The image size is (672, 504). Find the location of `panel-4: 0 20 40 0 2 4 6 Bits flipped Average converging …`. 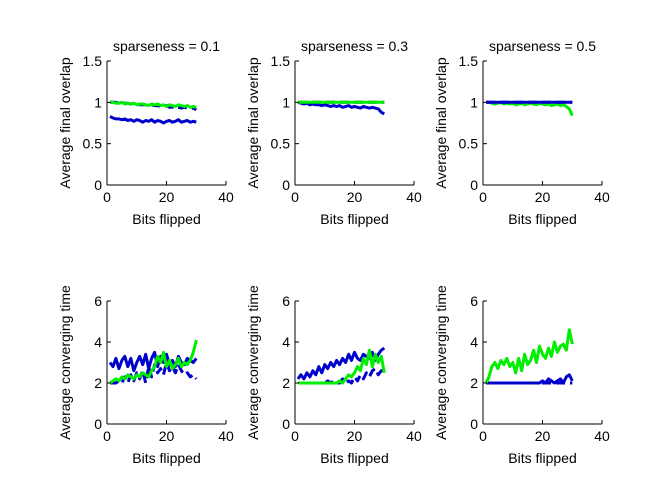

panel-4: 0 20 40 0 2 4 6 Bits flipped Average converging … is located at coordinates (145, 375).